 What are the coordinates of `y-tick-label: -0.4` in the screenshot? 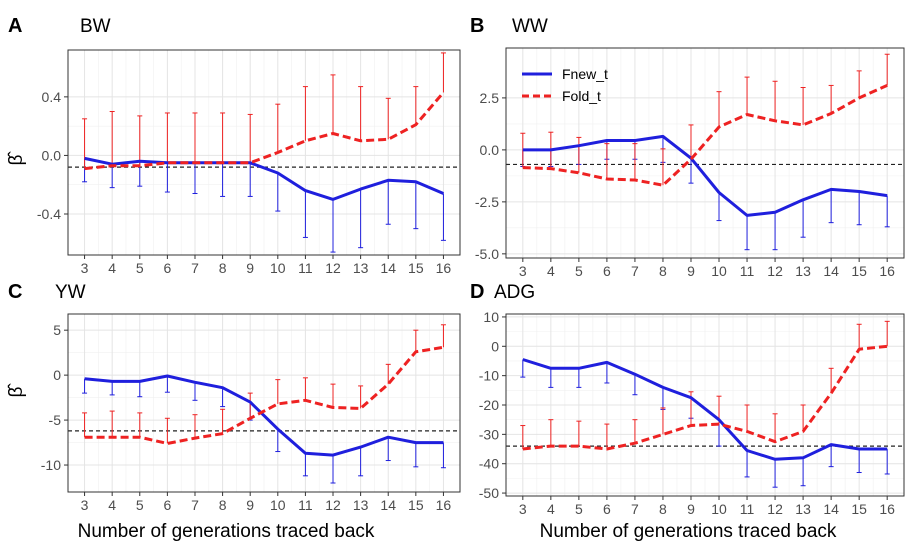 It's located at (49, 214).